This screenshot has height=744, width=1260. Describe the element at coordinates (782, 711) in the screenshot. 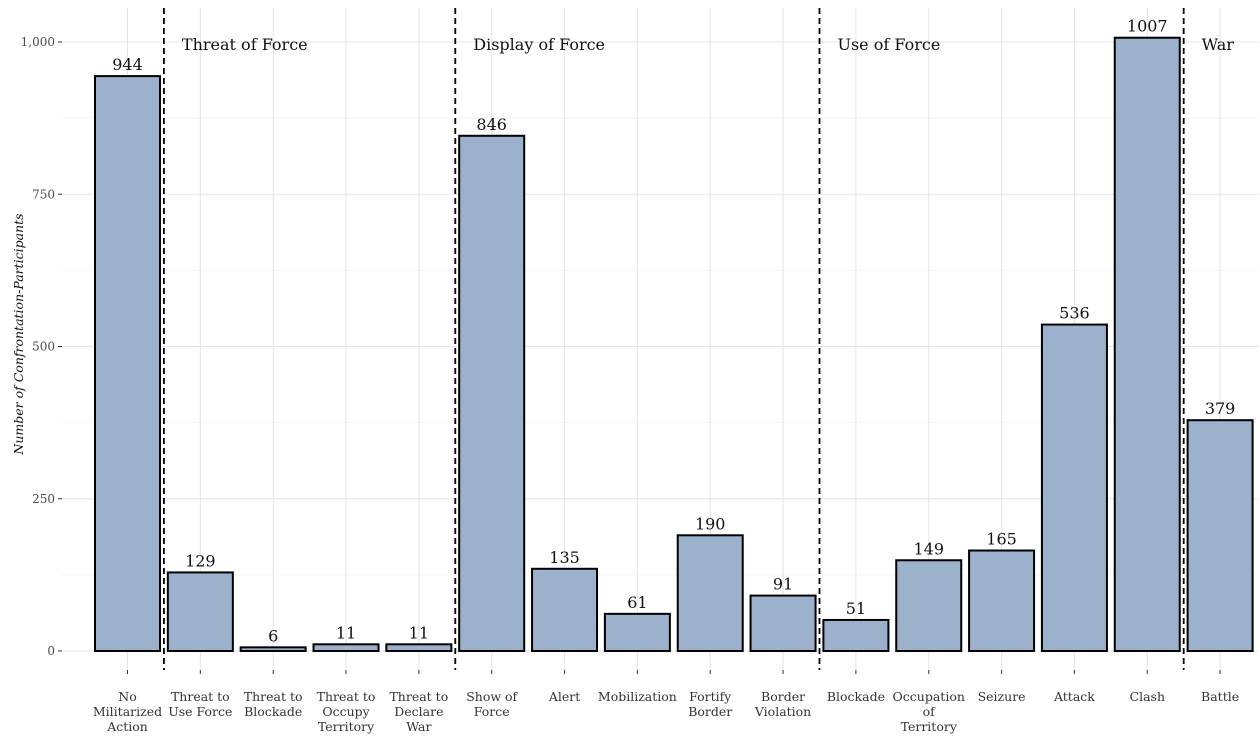

I see `x-tick-label-line: Violation` at that location.